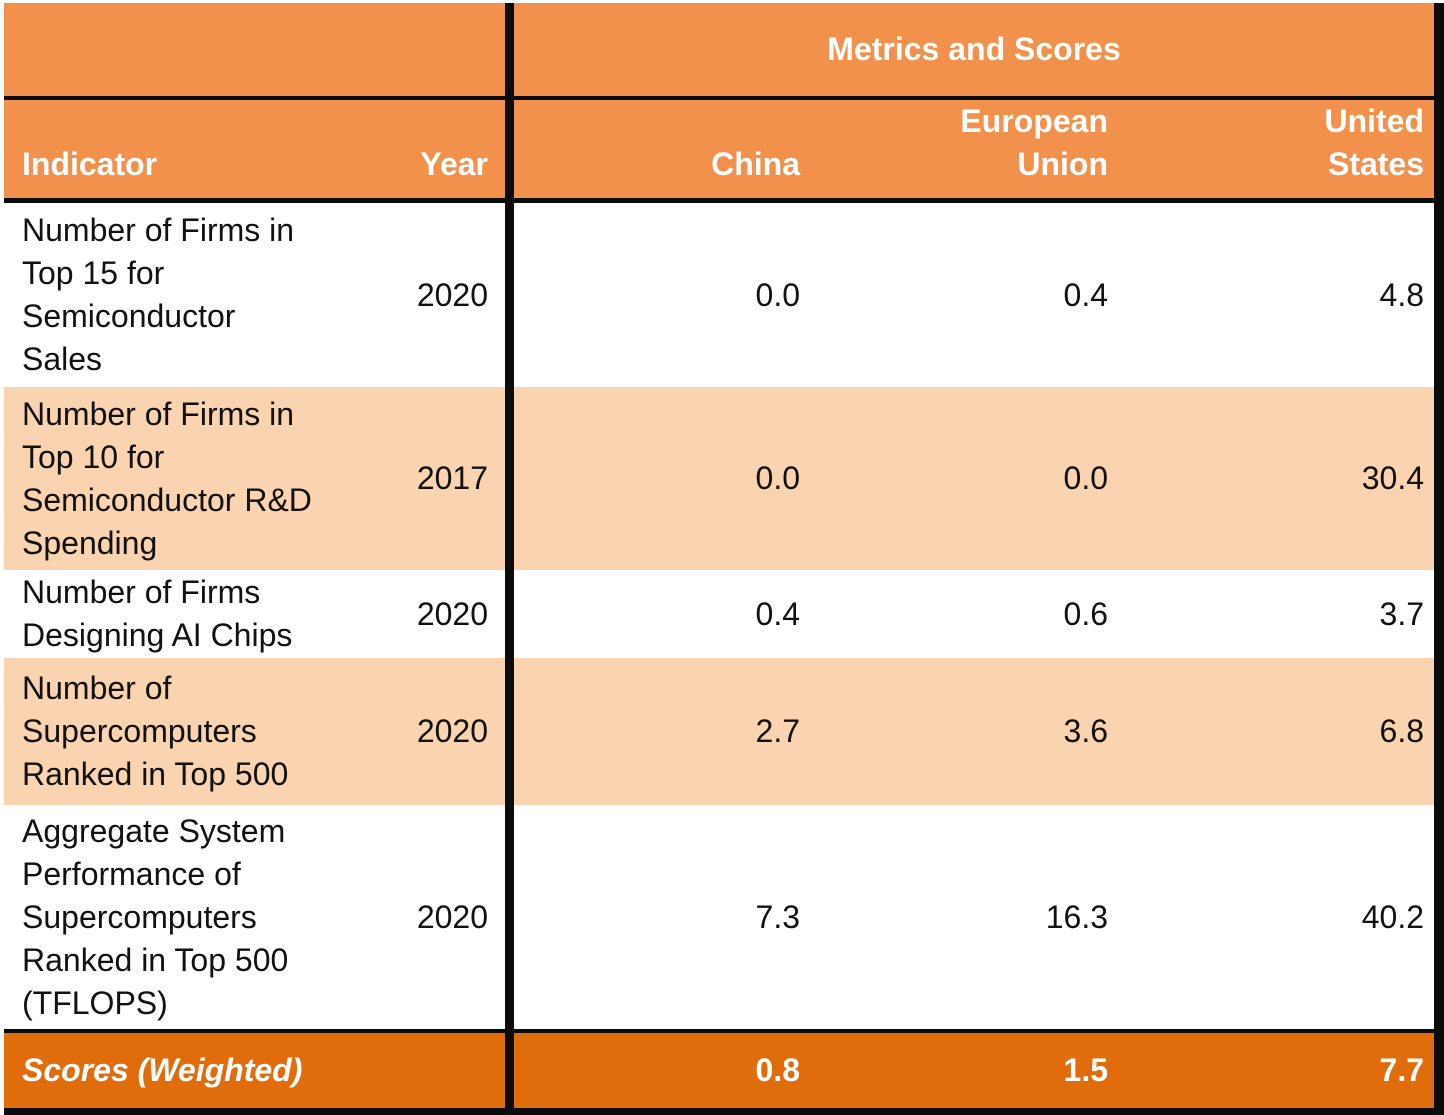  What do you see at coordinates (1280, 614) in the screenshot?
I see `us-value-cell: 3.7` at bounding box center [1280, 614].